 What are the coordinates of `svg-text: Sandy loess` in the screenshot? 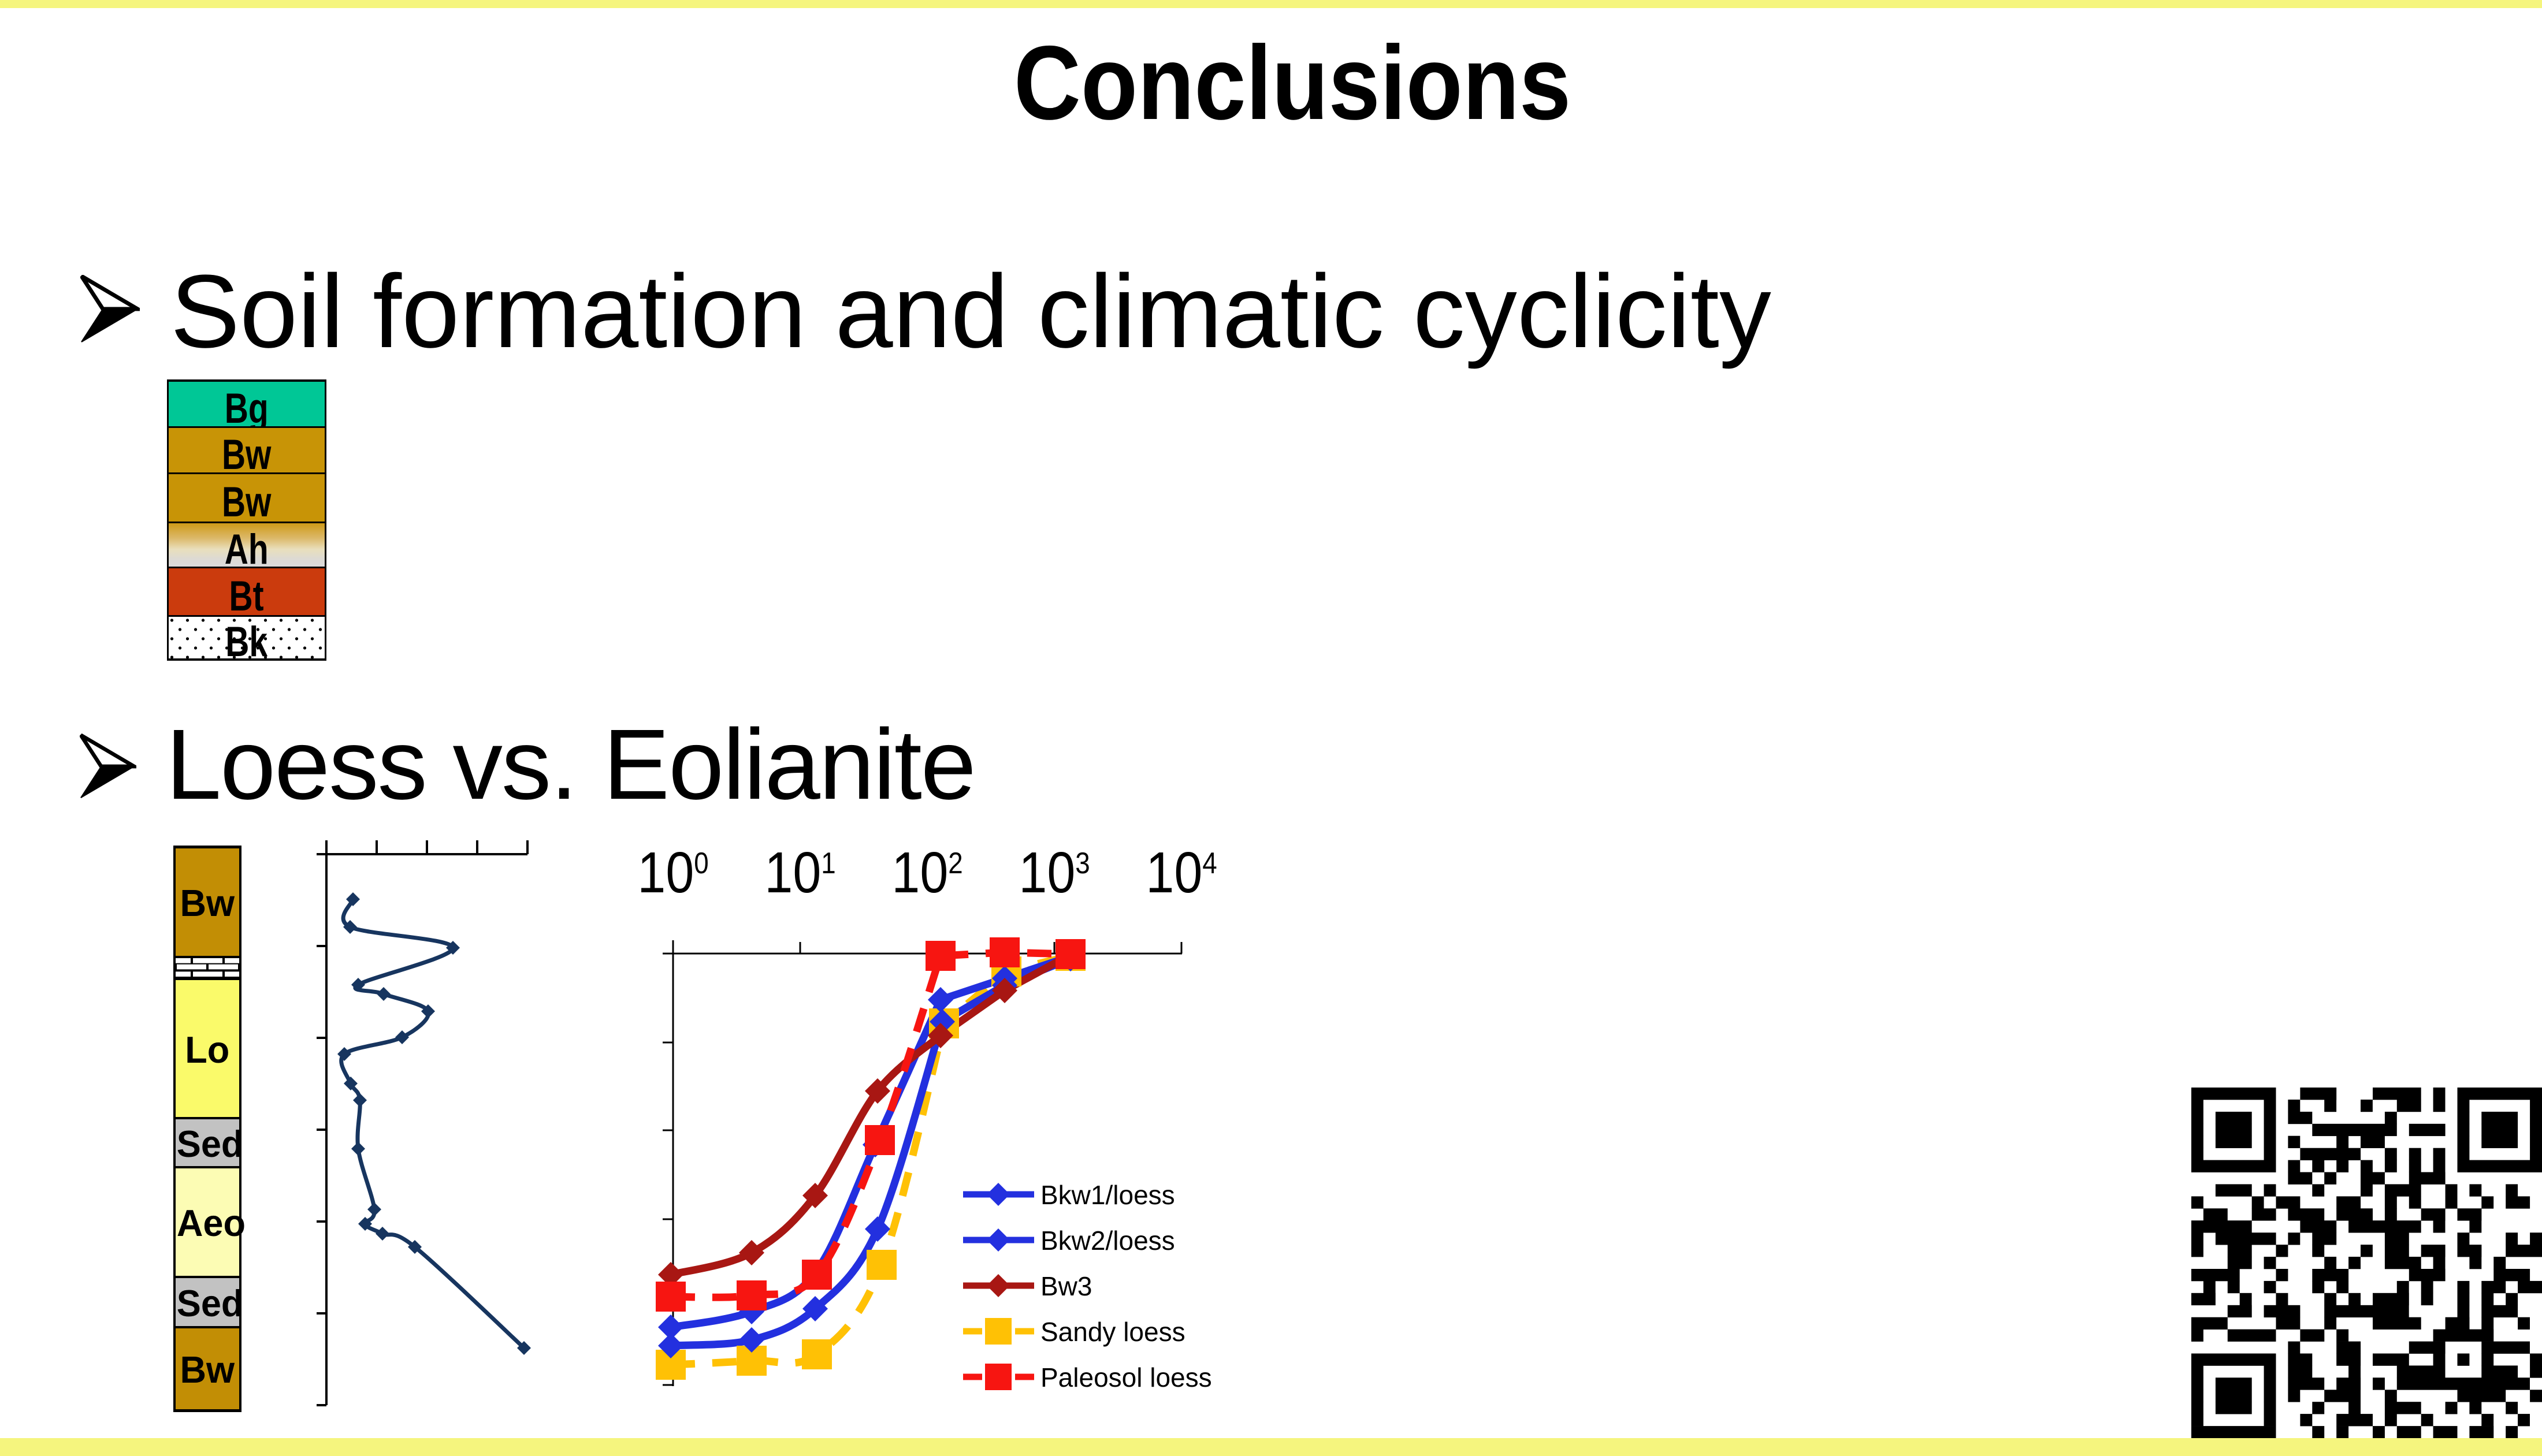 It's located at (1112, 1332).